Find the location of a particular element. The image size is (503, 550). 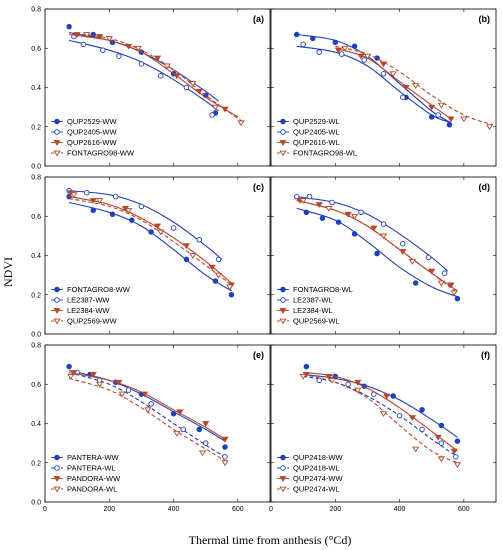

series-fontagro98-wl: FONTAGRO98-WL is located at coordinates (385, 101).